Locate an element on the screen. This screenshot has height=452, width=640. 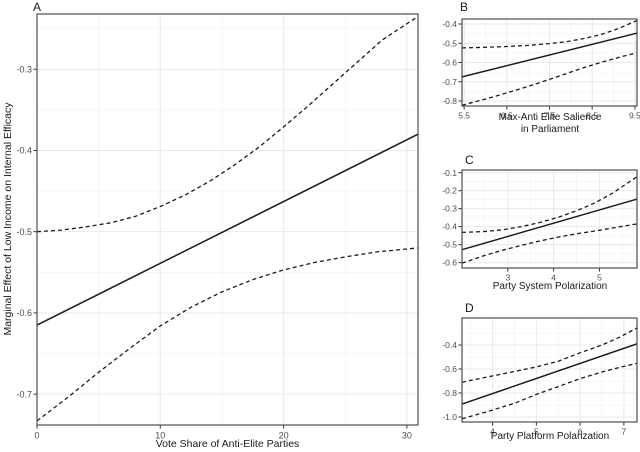
x-tick-label: 9.5 is located at coordinates (634, 116).